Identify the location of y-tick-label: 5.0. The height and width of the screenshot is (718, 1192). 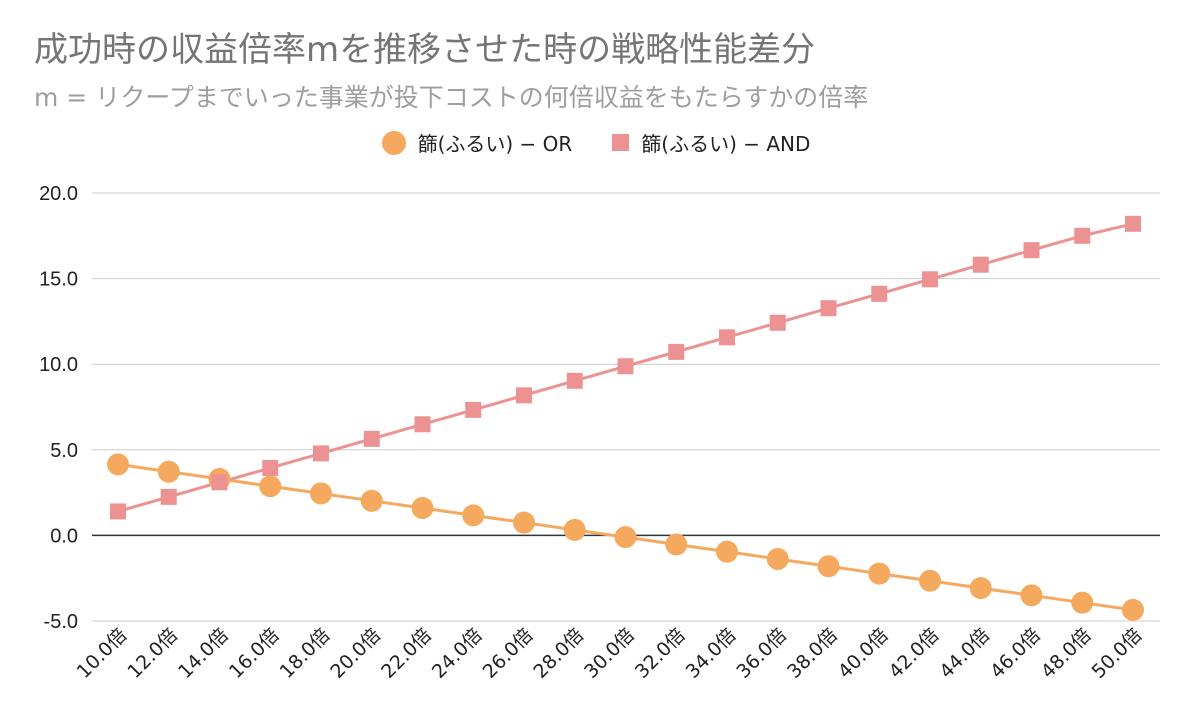
(64, 451).